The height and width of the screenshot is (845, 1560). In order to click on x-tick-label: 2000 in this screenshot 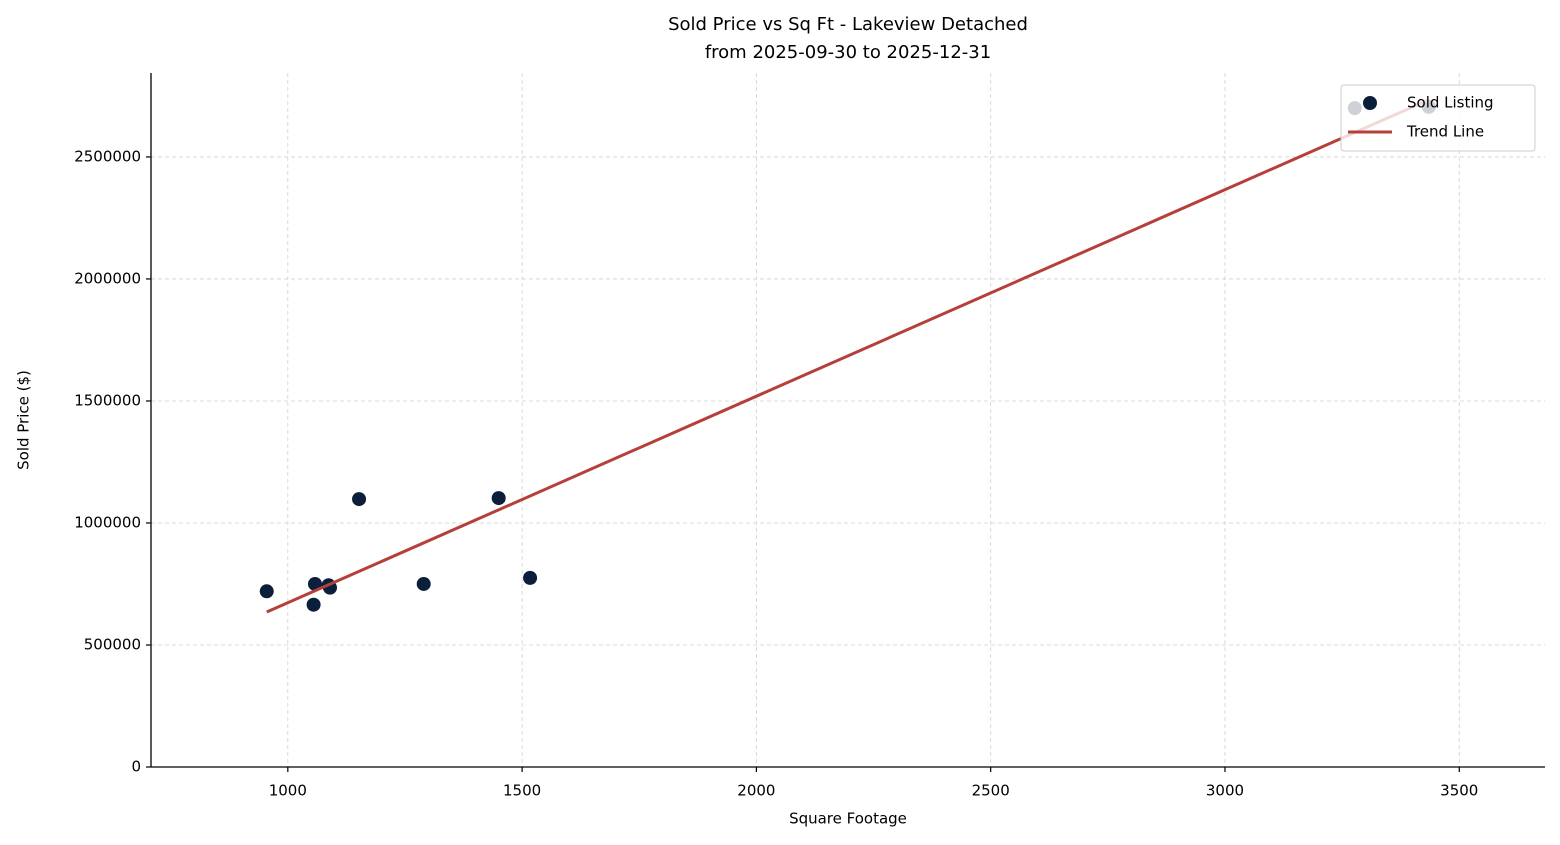, I will do `click(756, 791)`.